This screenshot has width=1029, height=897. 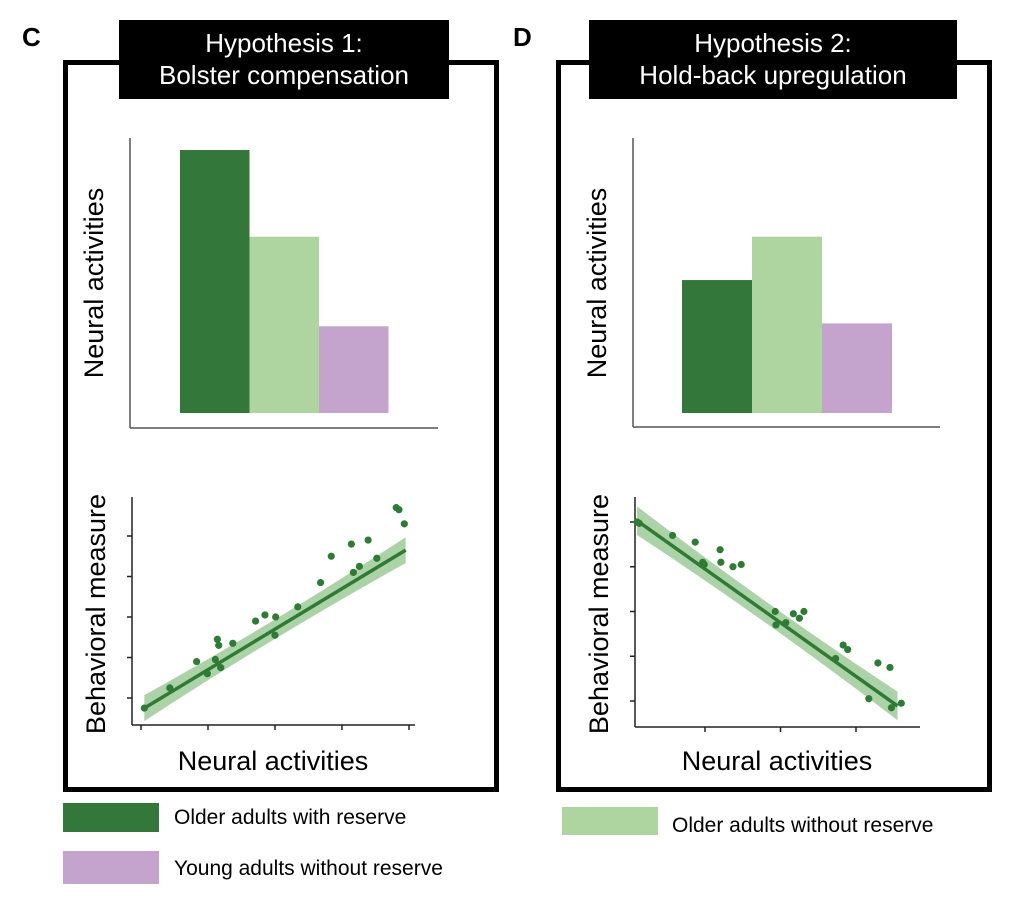 What do you see at coordinates (597, 283) in the screenshot?
I see `d-bar-y-label: Neural activities` at bounding box center [597, 283].